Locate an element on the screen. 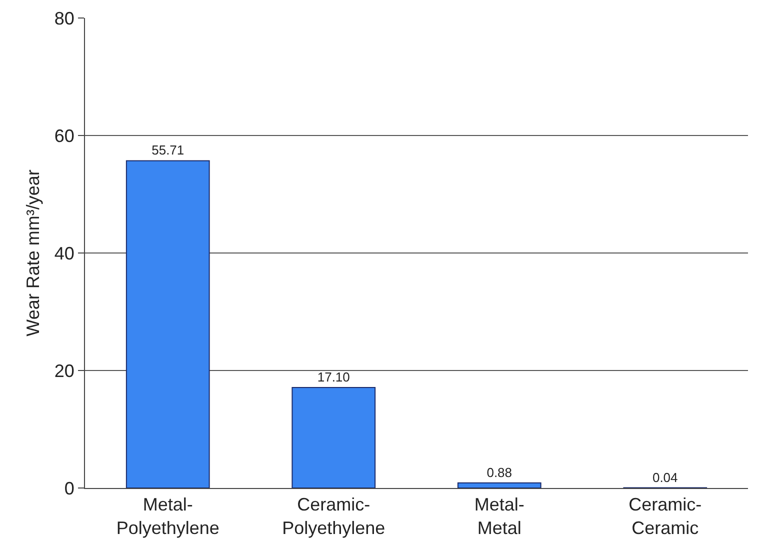  y-tick-label: 60 is located at coordinates (64, 136).